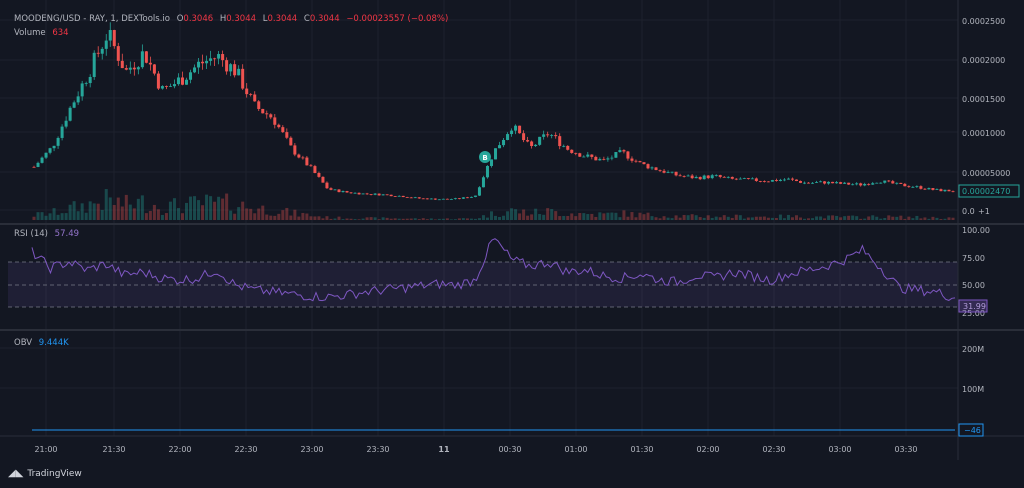 The width and height of the screenshot is (1024, 488). Describe the element at coordinates (113, 449) in the screenshot. I see `time-axis-label: 21:30` at that location.